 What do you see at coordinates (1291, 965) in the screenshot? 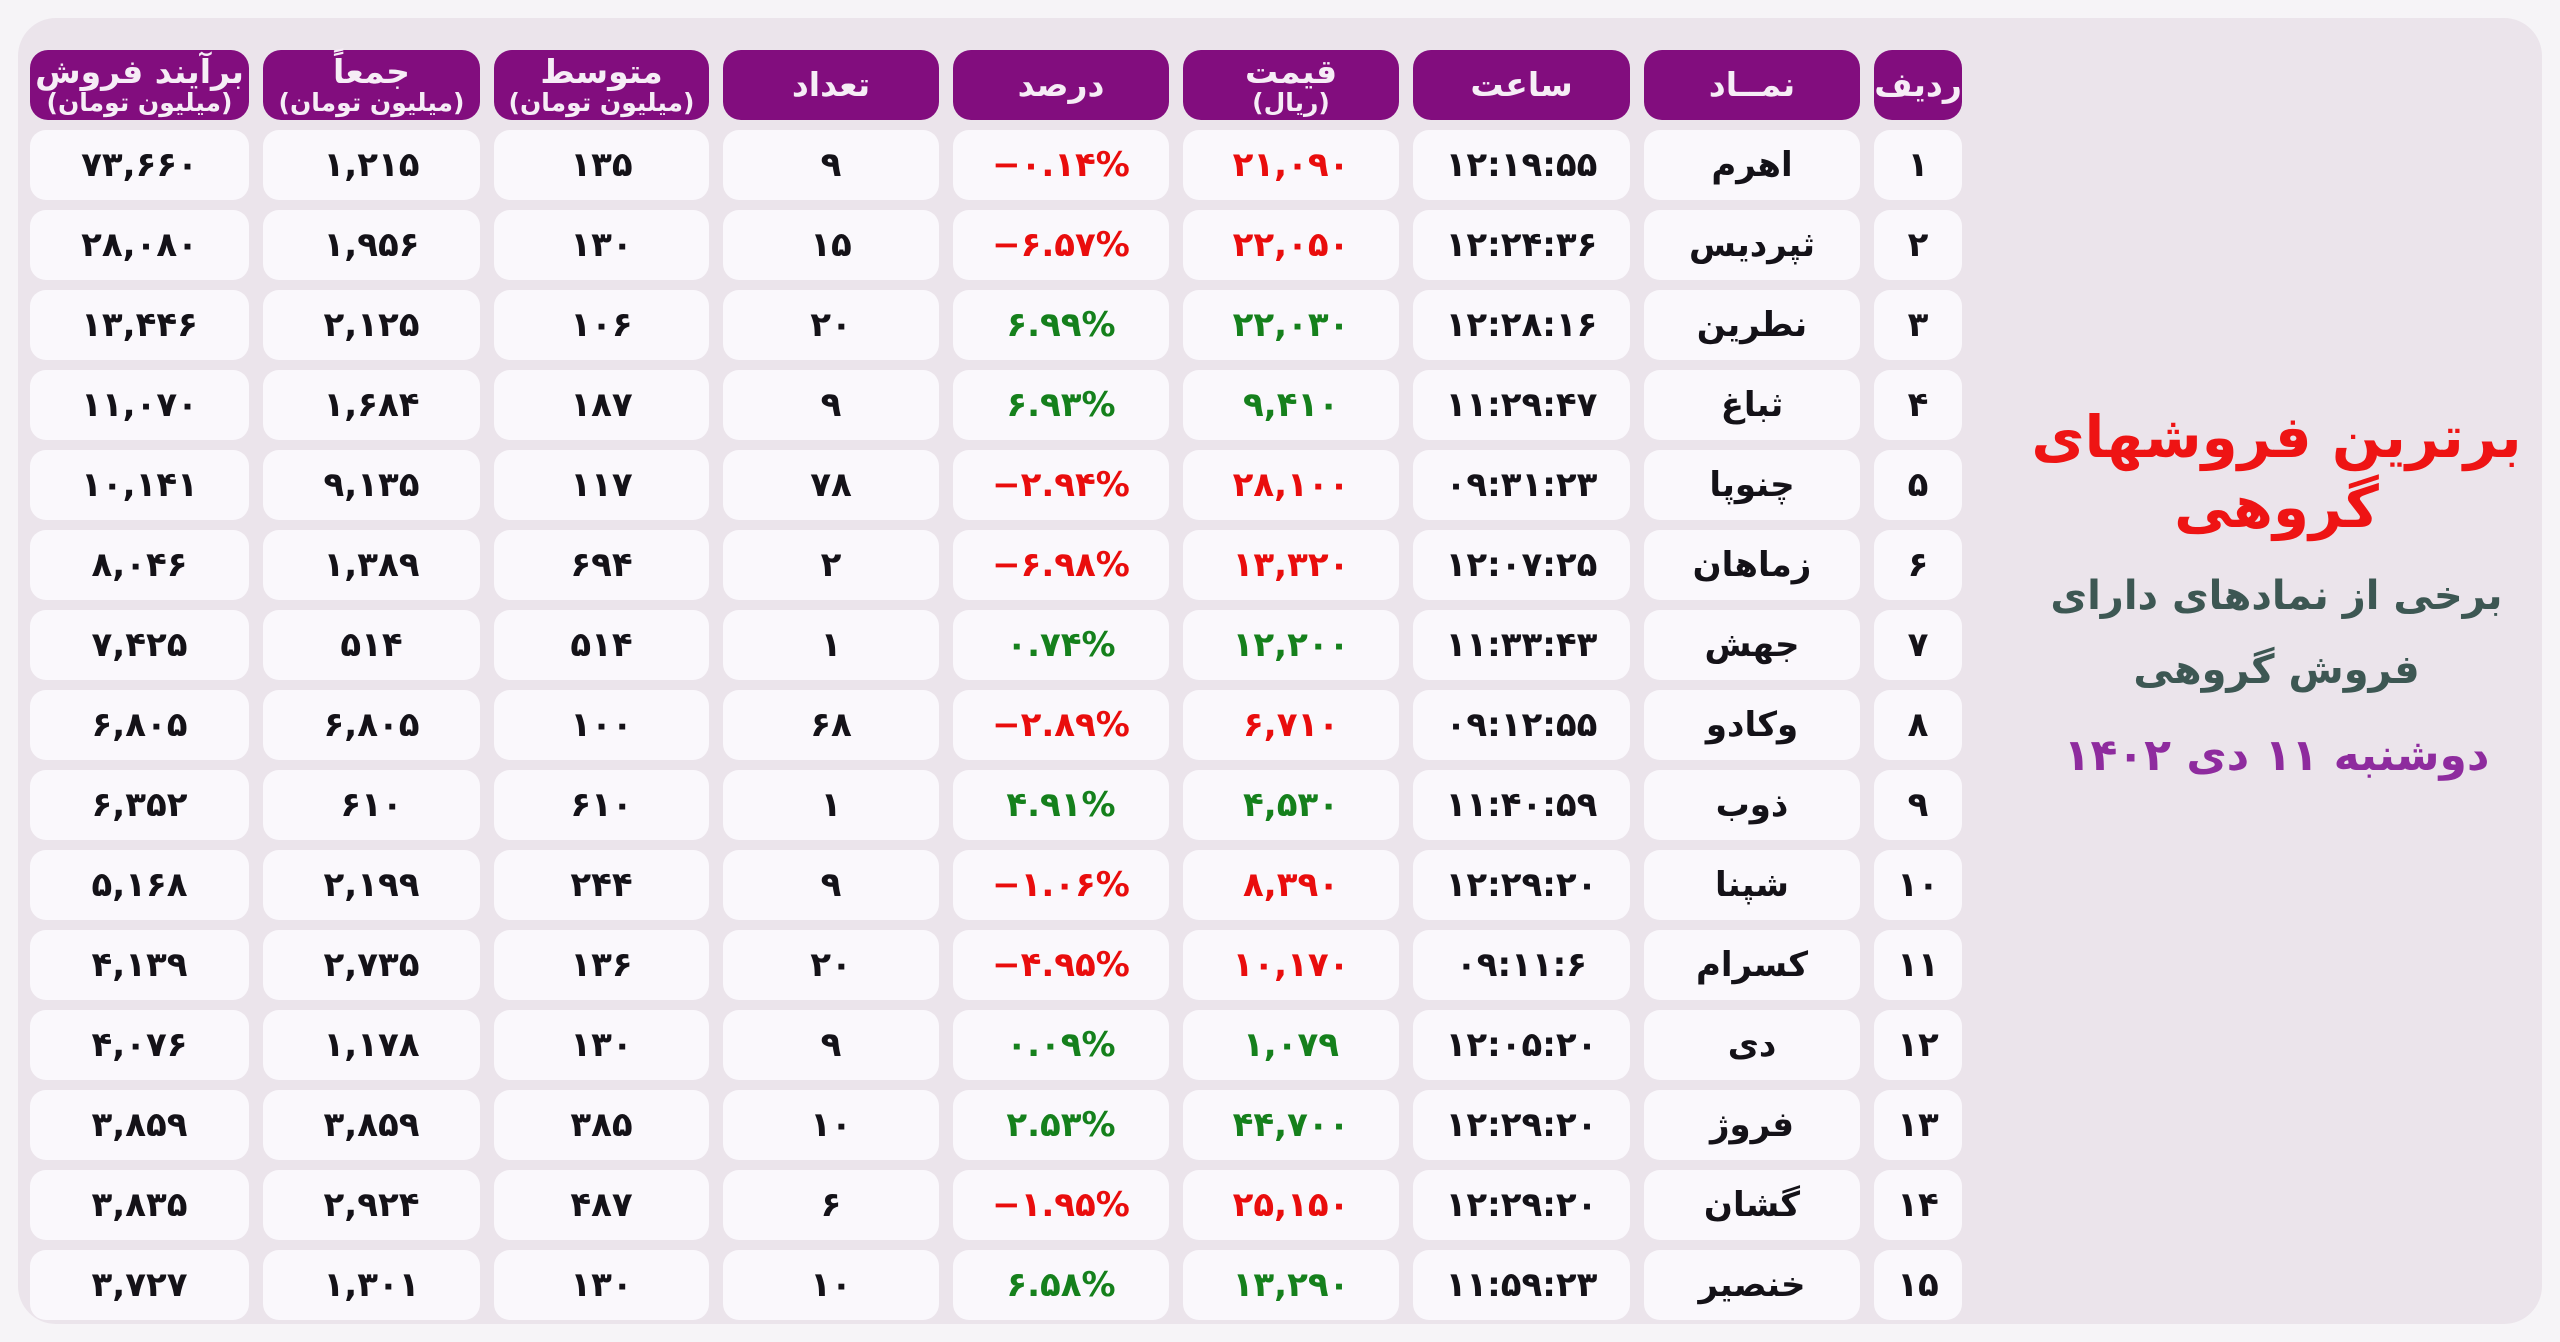
I see `cell-gheymat-row-11: ۱۰,۱۷۰` at bounding box center [1291, 965].